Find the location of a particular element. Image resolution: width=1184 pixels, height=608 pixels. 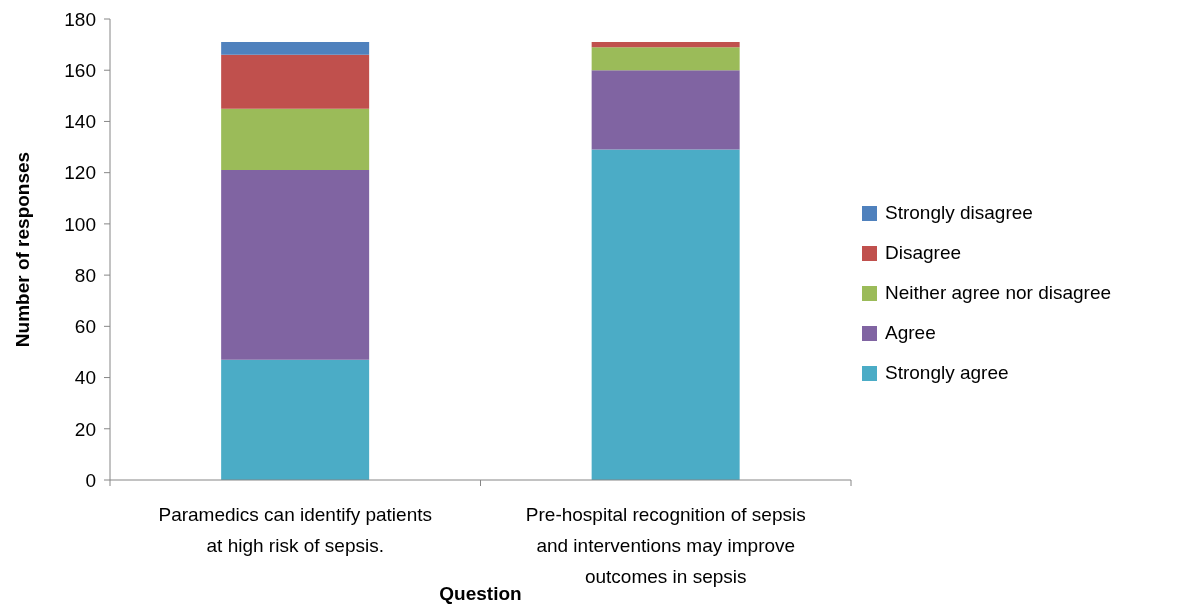

legend-label: Strongly disagree is located at coordinates (959, 213).